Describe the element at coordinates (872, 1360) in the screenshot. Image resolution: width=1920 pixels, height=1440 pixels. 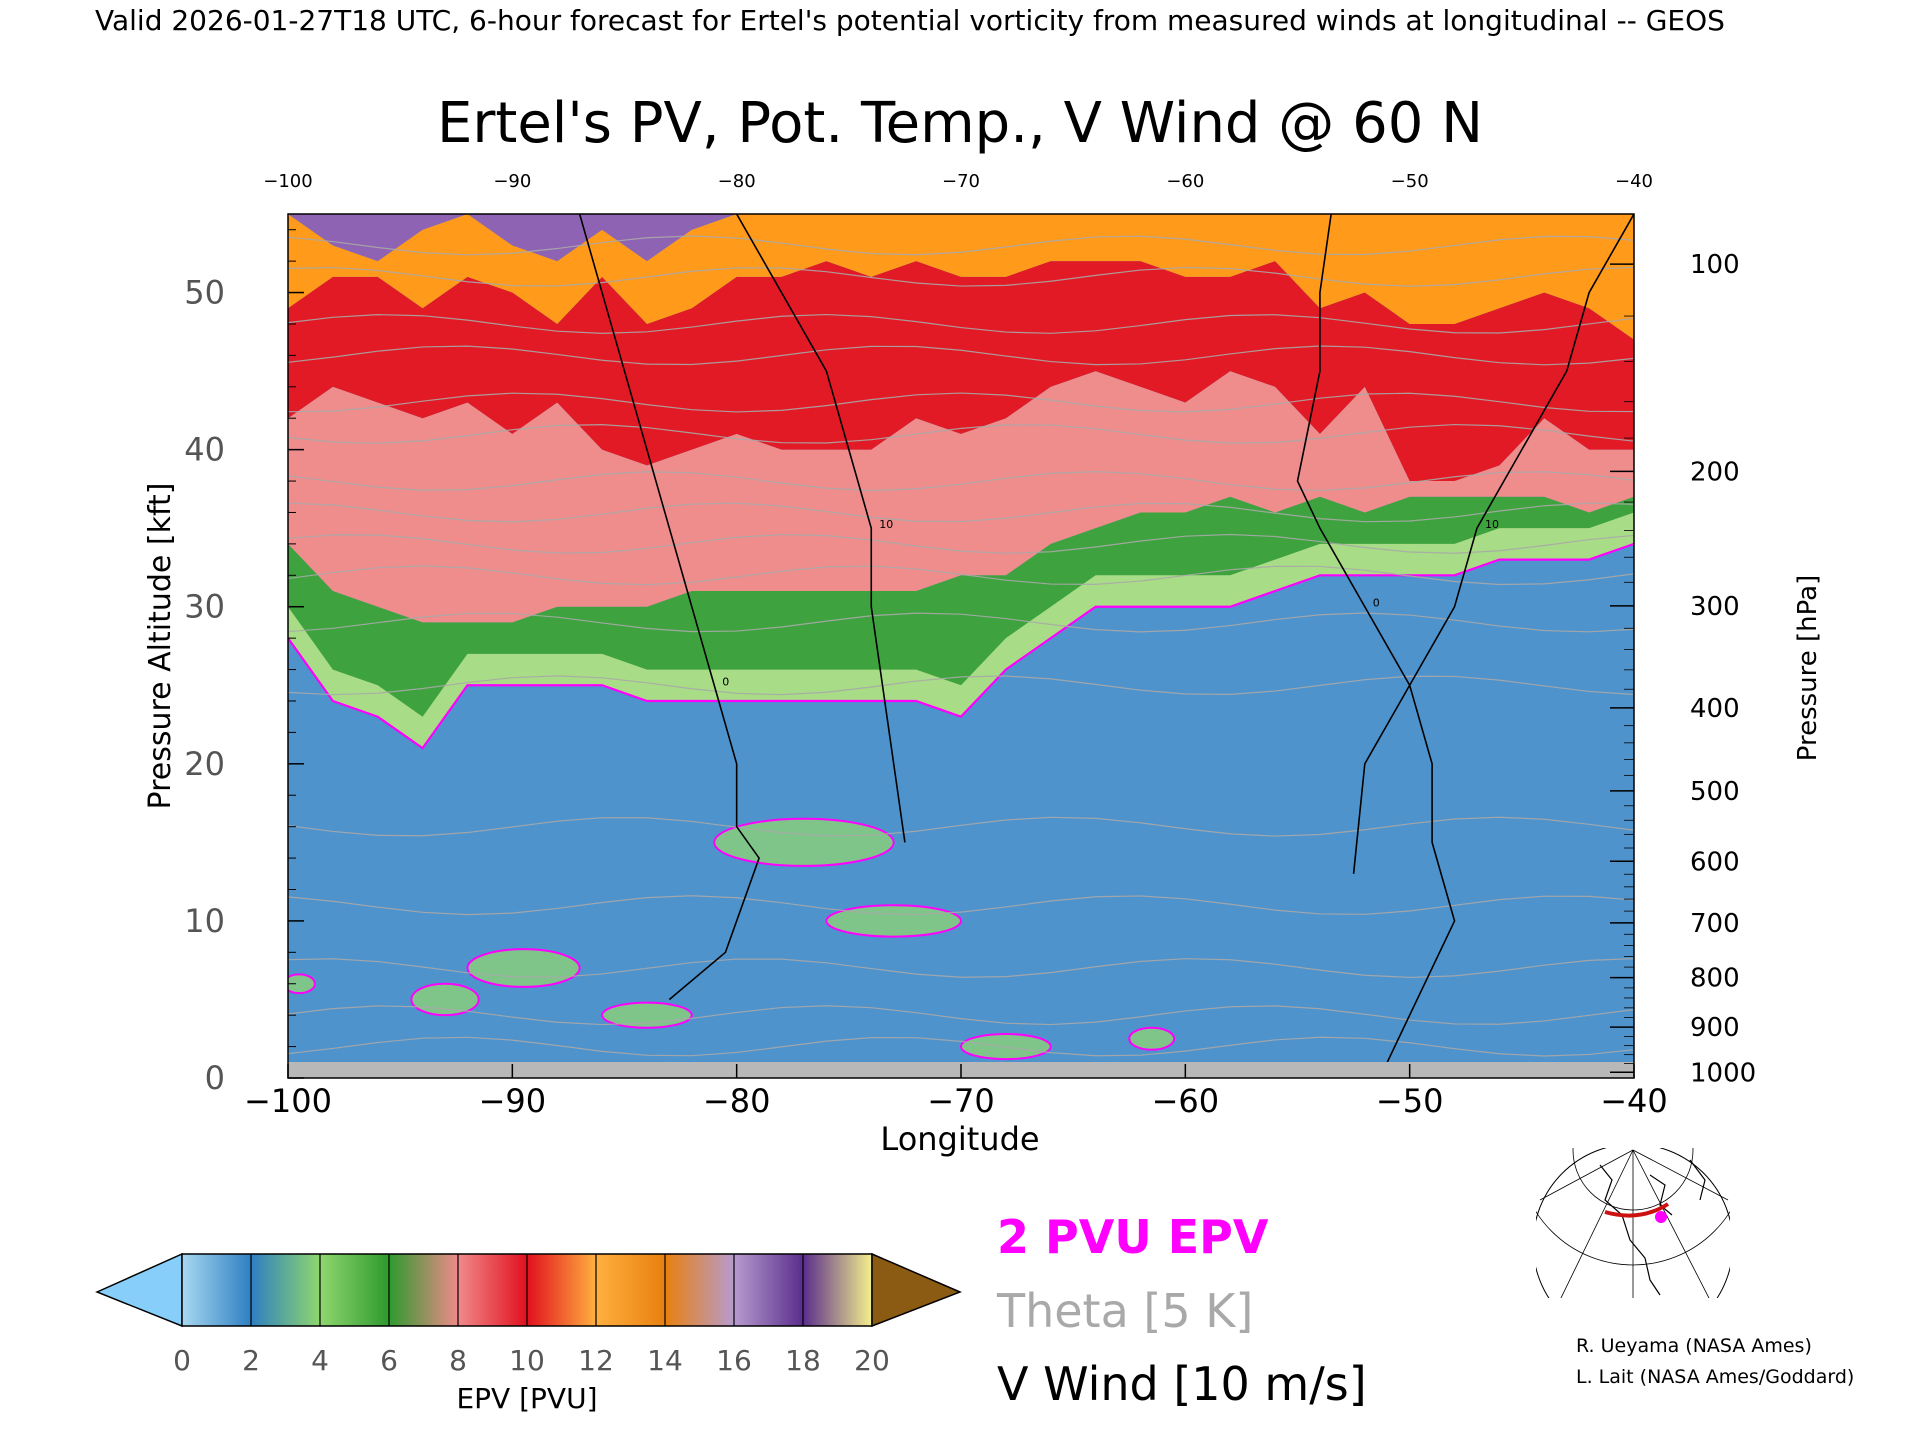
I see `colorbar-tick-label: 20` at that location.